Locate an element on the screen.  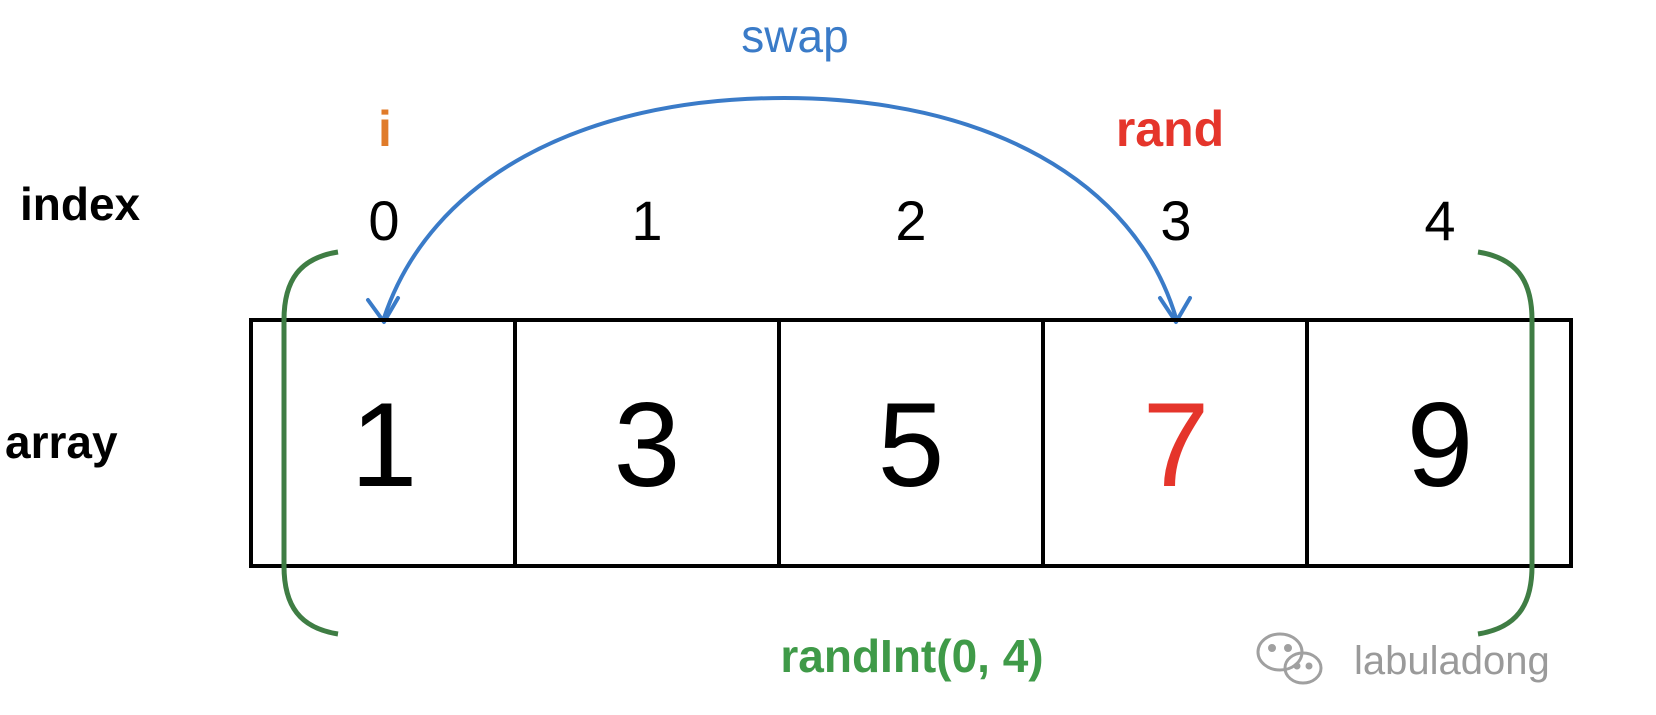
watermark: labuladong is located at coordinates (1403, 658).